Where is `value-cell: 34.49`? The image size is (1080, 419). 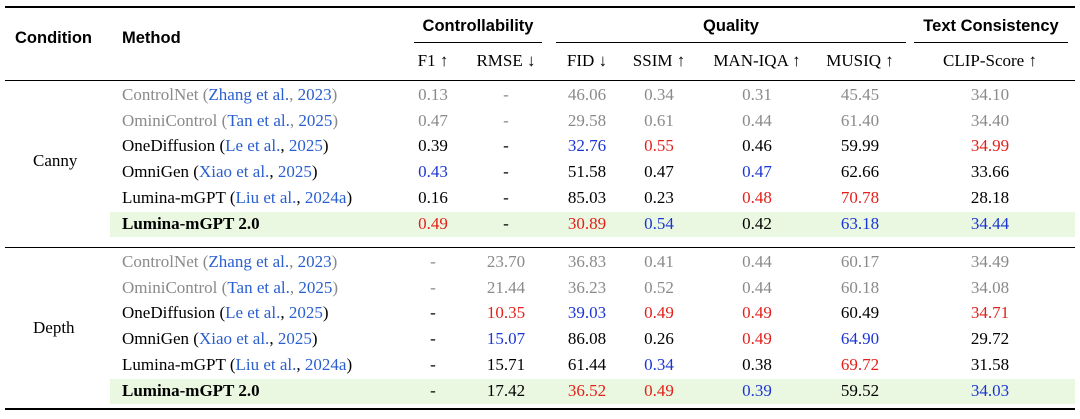
value-cell: 34.49 is located at coordinates (990, 261).